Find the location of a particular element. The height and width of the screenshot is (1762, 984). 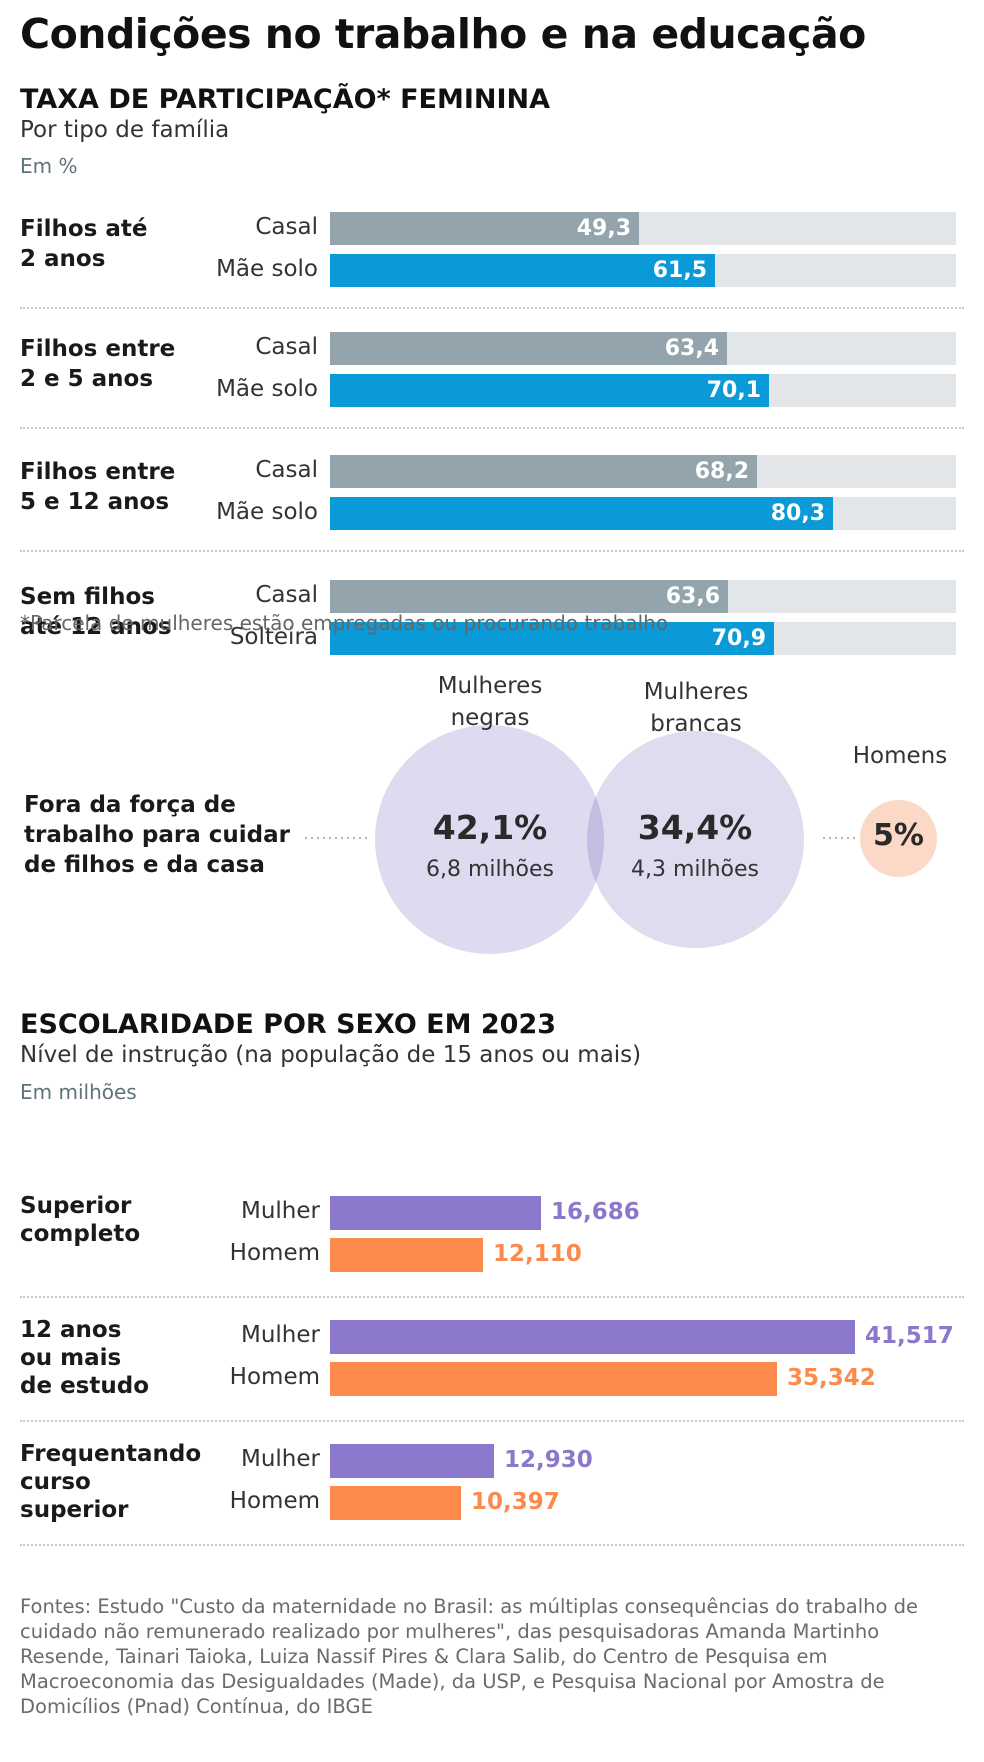

bar-track: 70,9 is located at coordinates (643, 638).